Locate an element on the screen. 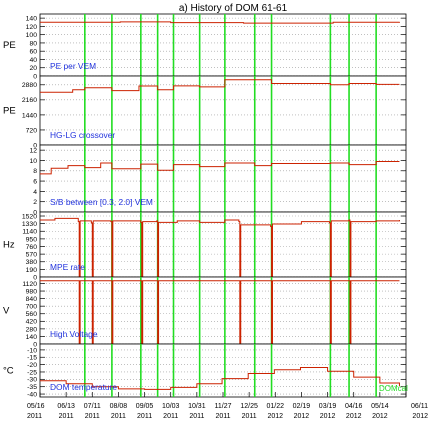 Image resolution: width=431 pixels, height=424 pixels. panel-label: MPE rate is located at coordinates (67, 267).